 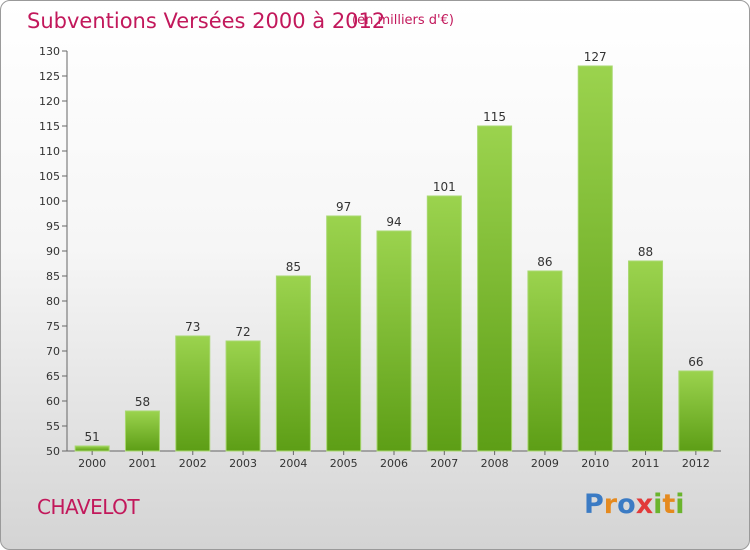 I want to click on y-tick-label: 75, so click(x=53, y=326).